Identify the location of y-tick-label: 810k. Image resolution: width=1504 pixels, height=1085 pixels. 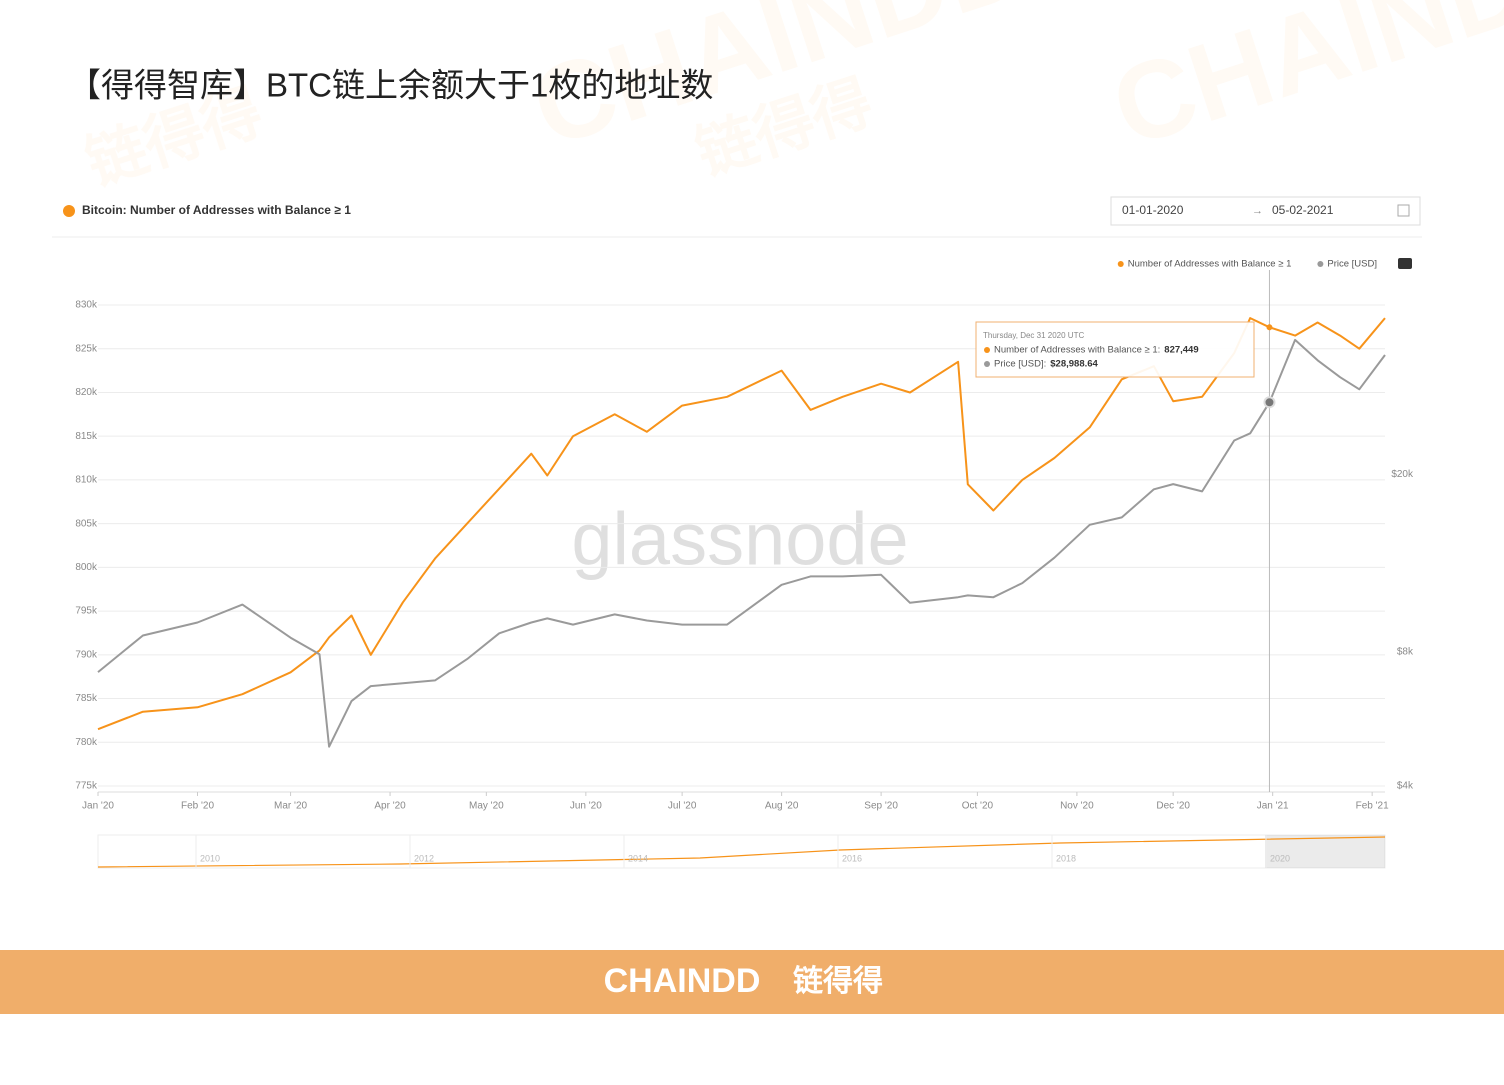
(86, 480).